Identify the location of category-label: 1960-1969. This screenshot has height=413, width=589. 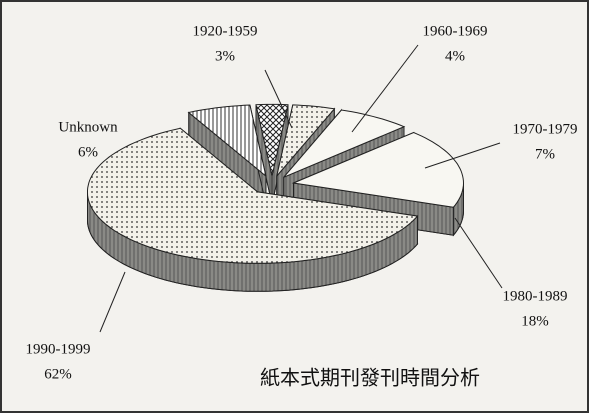
(455, 31).